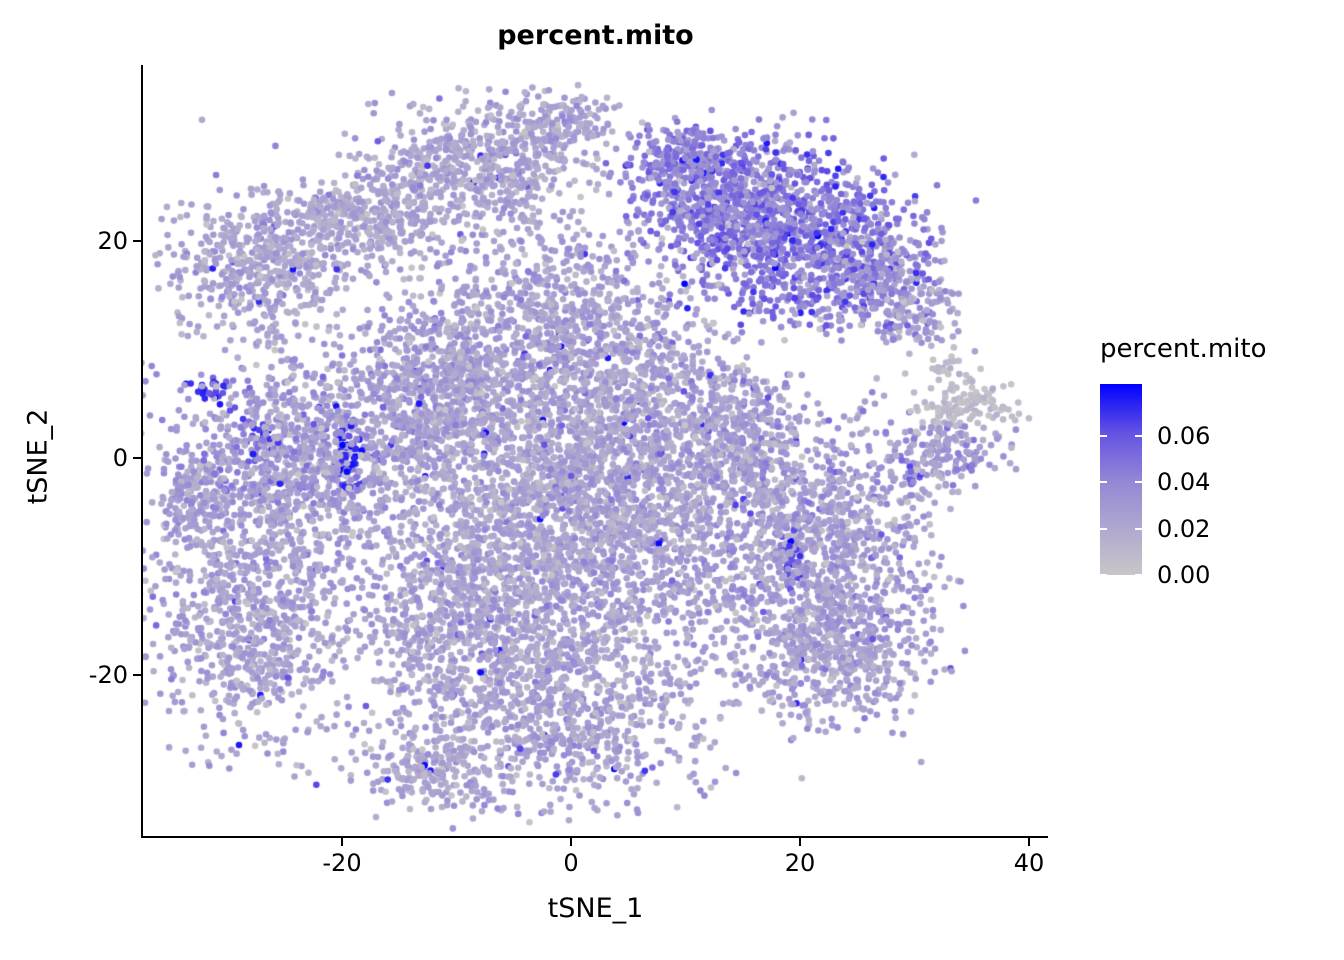 The image size is (1344, 960). I want to click on x-axis-tick-label: 40, so click(1029, 863).